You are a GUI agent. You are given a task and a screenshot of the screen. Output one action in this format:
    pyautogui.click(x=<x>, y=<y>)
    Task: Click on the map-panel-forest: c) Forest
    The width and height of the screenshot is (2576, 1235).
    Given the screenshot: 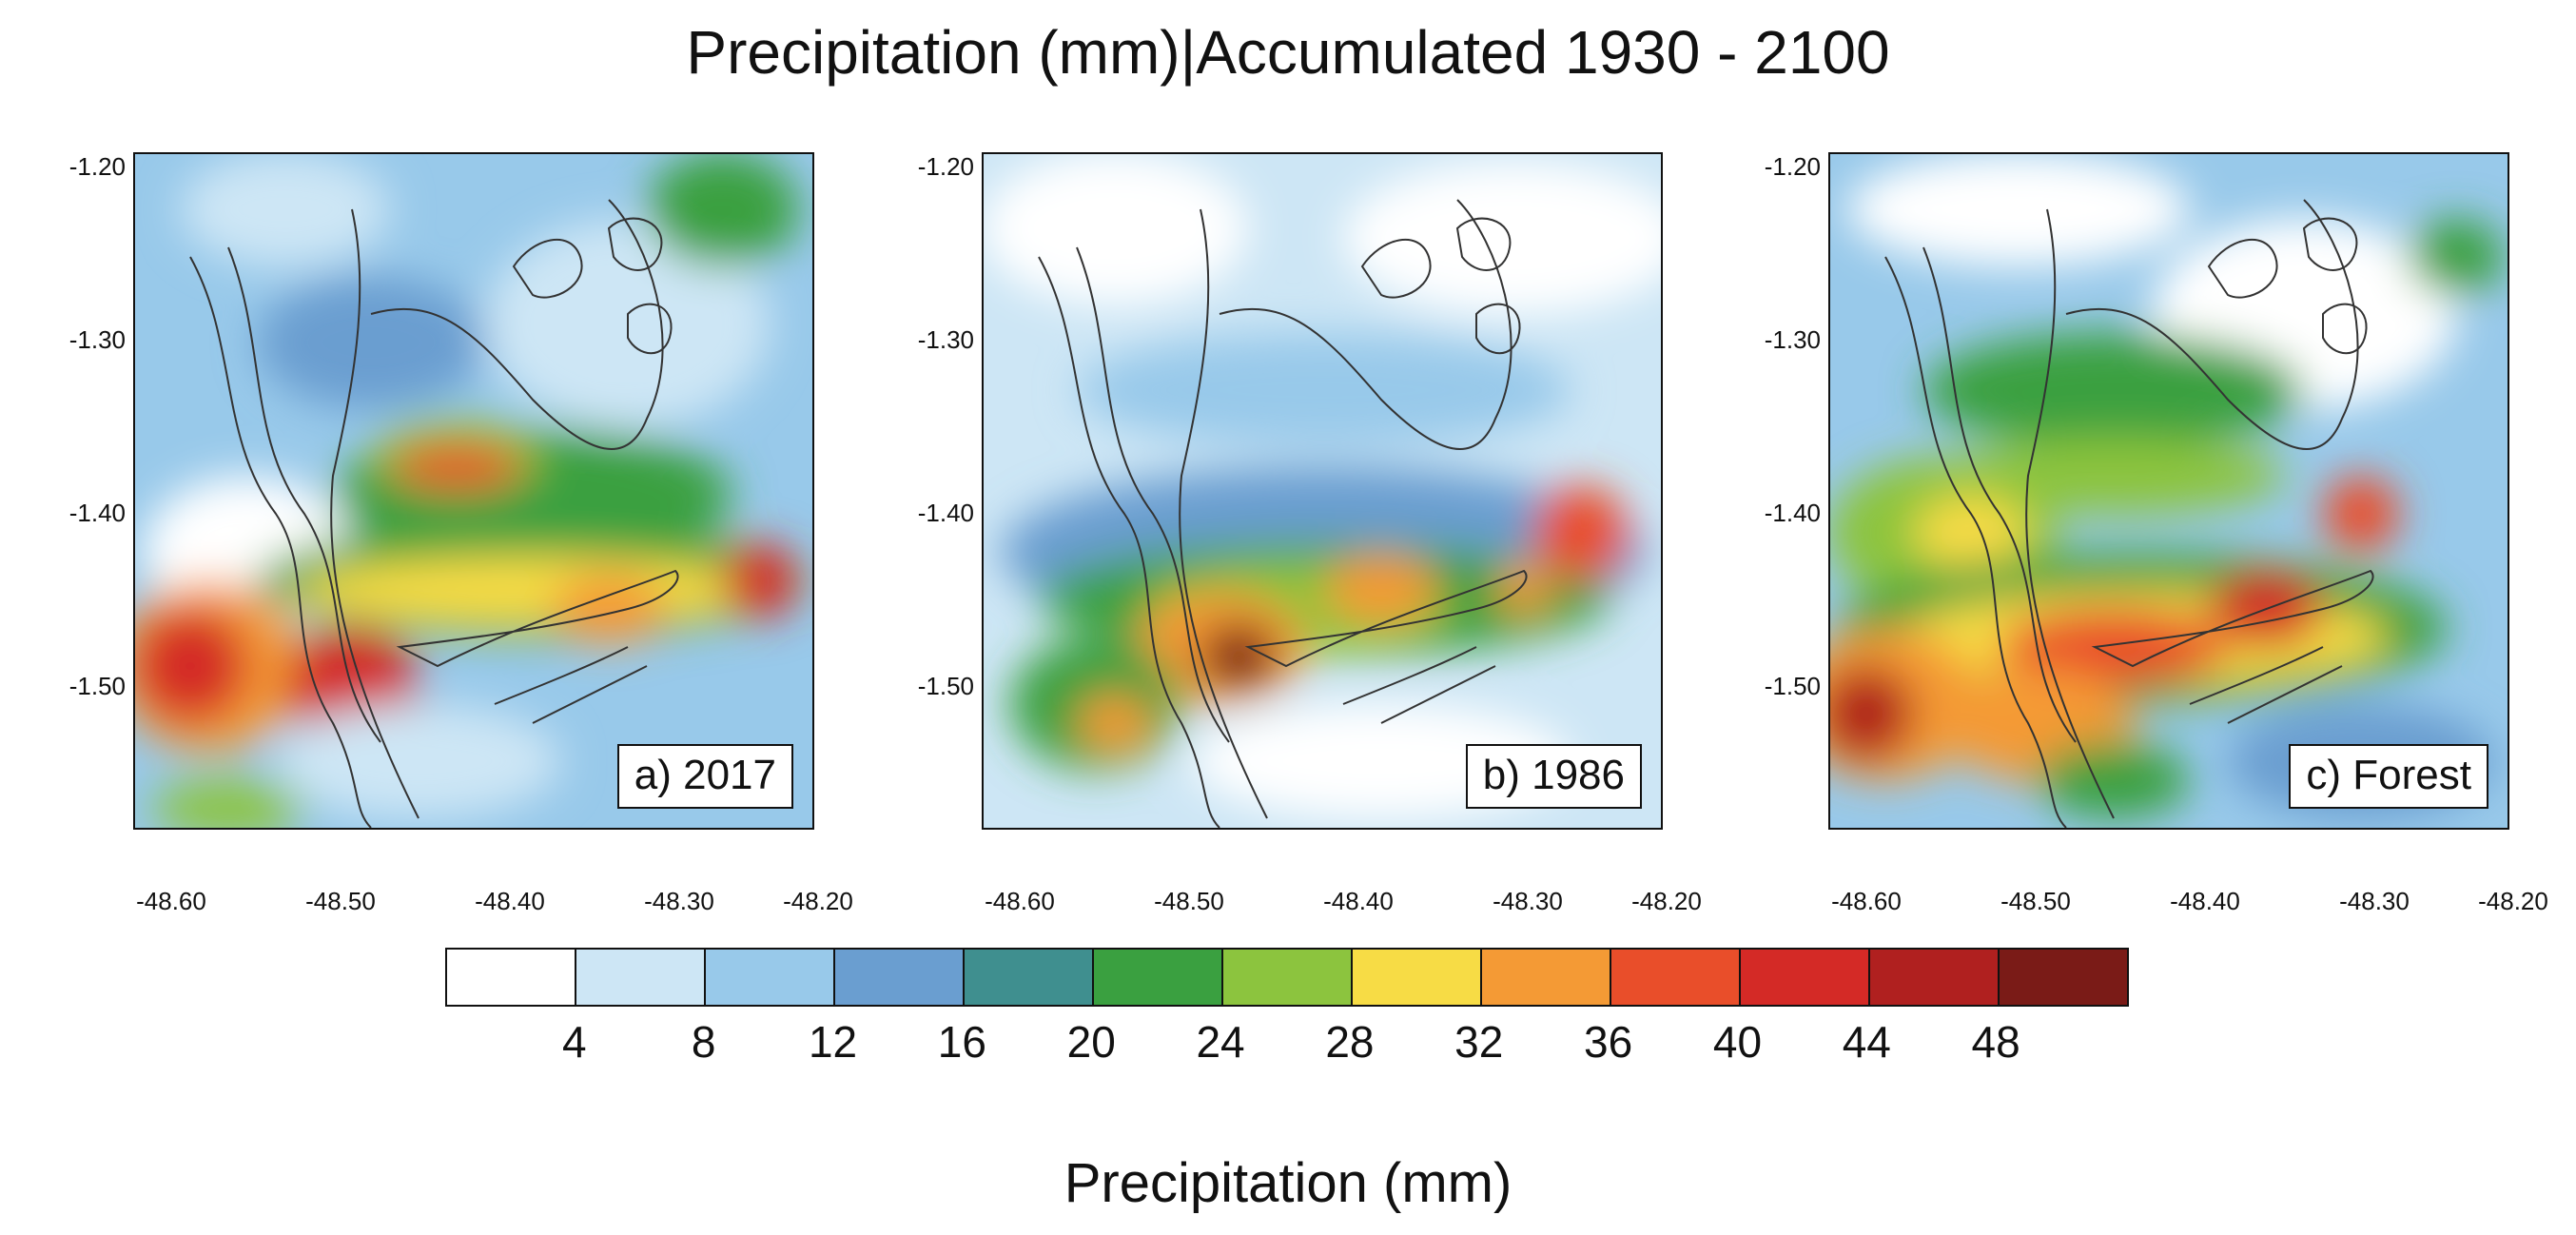 What is the action you would take?
    pyautogui.click(x=2169, y=491)
    